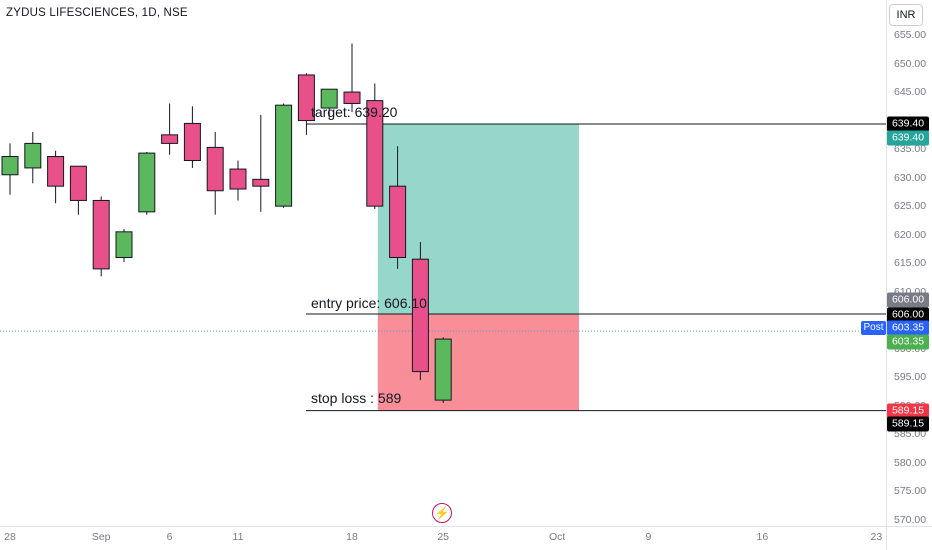 The width and height of the screenshot is (932, 550). Describe the element at coordinates (443, 537) in the screenshot. I see `time-tick: 25` at that location.